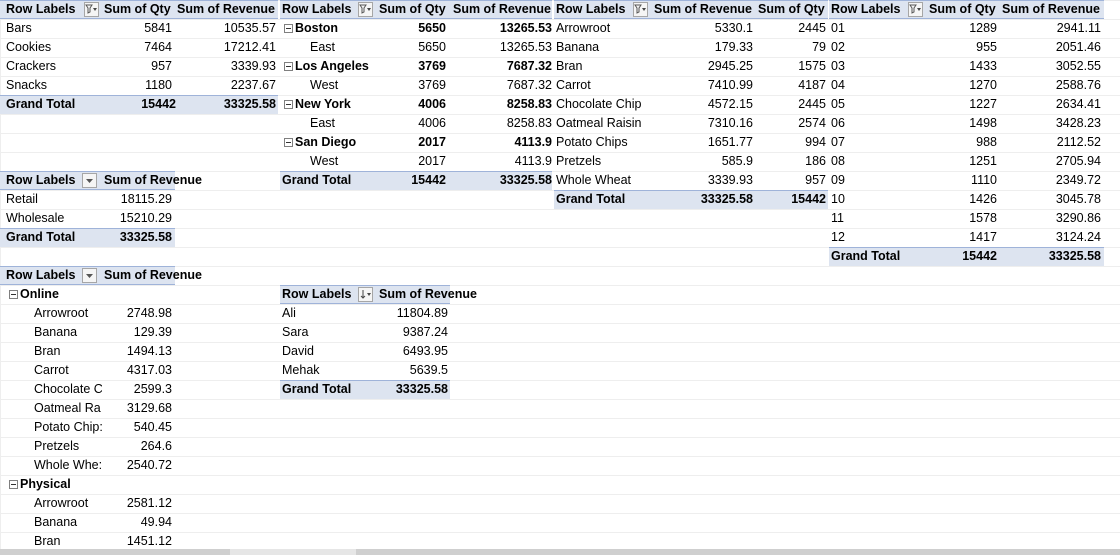 The height and width of the screenshot is (555, 1120). Describe the element at coordinates (249, 104) in the screenshot. I see `pivot1-grand-total-revenue: 33325.58` at that location.